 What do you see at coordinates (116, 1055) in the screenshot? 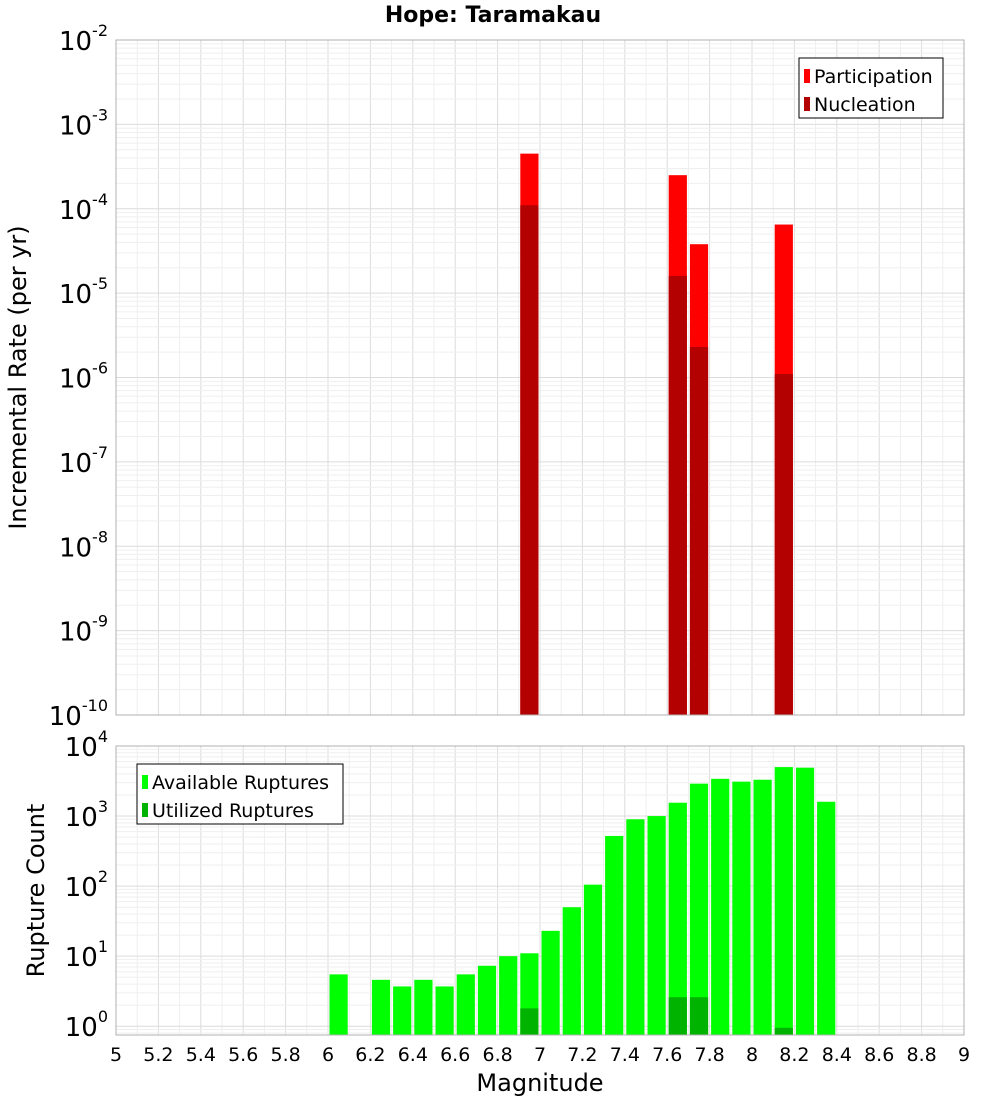
I see `x-tick-label: 5` at bounding box center [116, 1055].